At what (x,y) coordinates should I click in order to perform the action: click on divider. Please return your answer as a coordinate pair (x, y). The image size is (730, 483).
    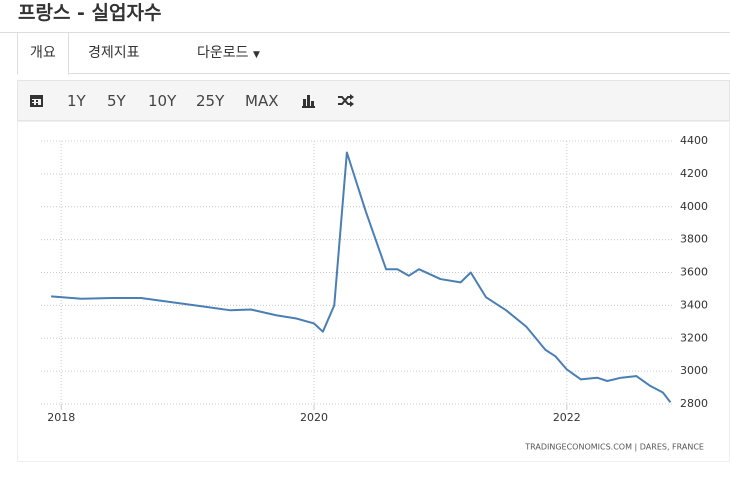
    Looking at the image, I should click on (365, 32).